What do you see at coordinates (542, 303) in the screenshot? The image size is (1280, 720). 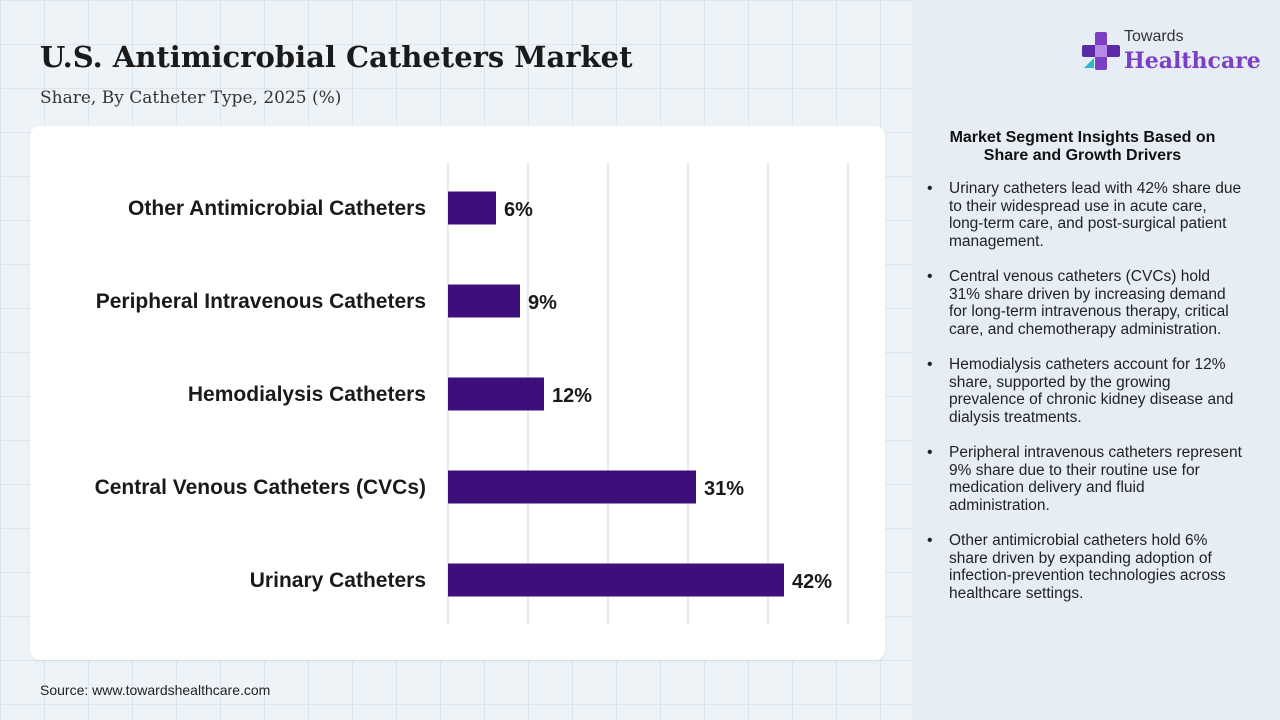 I see `value-label-peripheral: 9%` at bounding box center [542, 303].